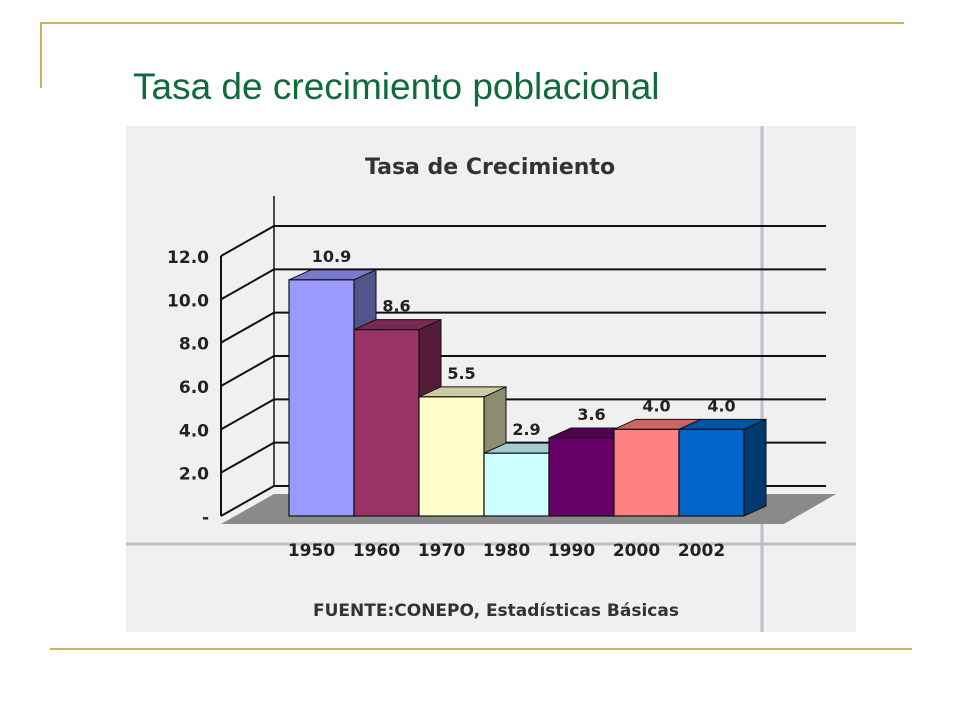 Image resolution: width=960 pixels, height=720 pixels. I want to click on data-label: 10.9, so click(331, 256).